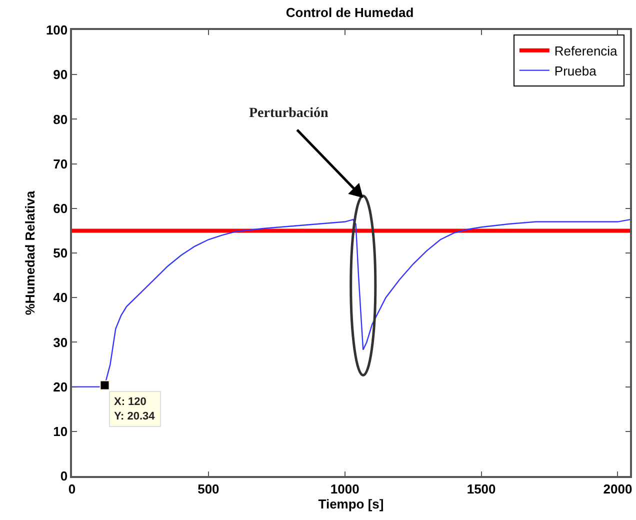 The width and height of the screenshot is (636, 520). What do you see at coordinates (289, 113) in the screenshot?
I see `annotation: Perturbación` at bounding box center [289, 113].